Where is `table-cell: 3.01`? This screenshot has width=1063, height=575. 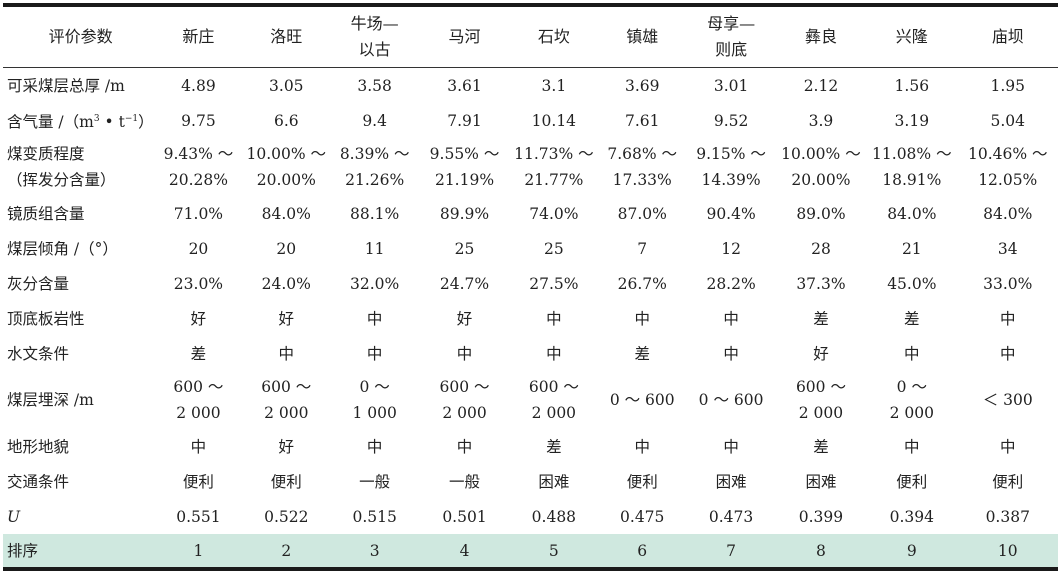
table-cell: 3.01 is located at coordinates (731, 85).